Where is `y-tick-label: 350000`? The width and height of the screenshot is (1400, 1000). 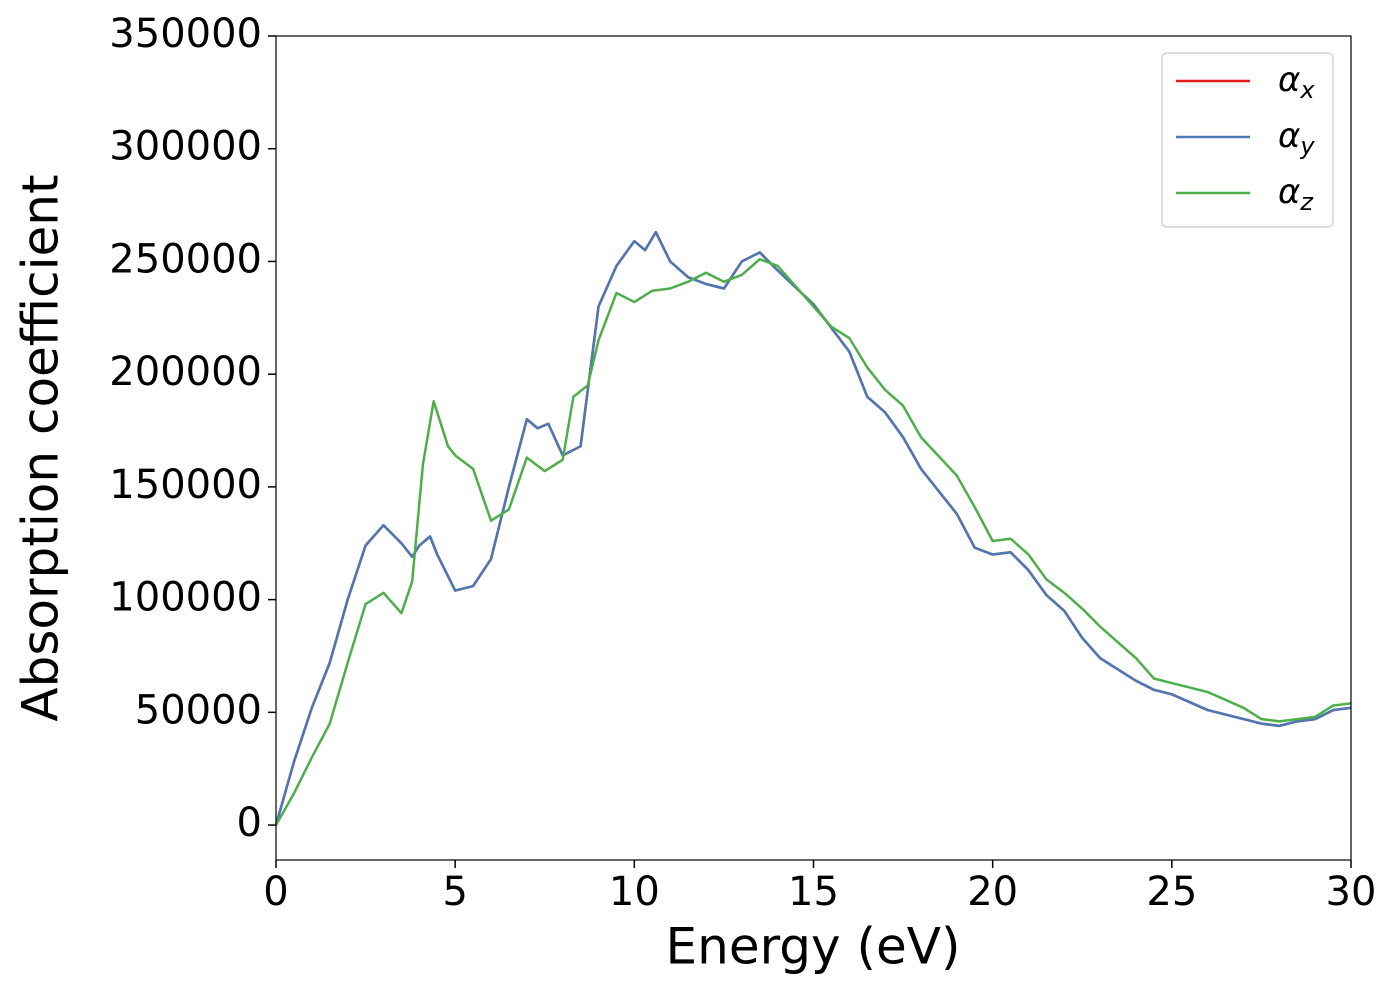
y-tick-label: 350000 is located at coordinates (185, 34).